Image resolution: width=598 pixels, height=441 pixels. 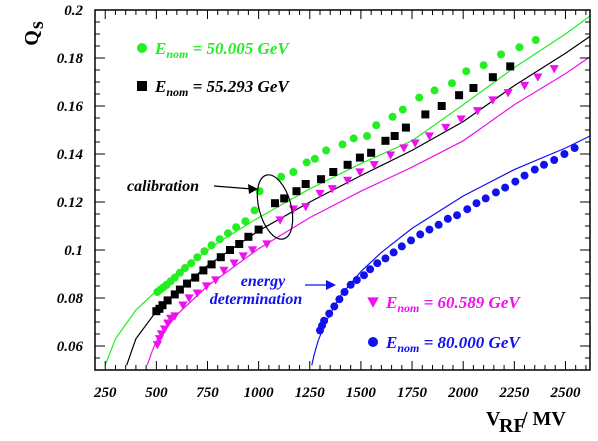 What do you see at coordinates (222, 88) in the screenshot?
I see `legend-label: Enom = 55.293 GeV` at bounding box center [222, 88].